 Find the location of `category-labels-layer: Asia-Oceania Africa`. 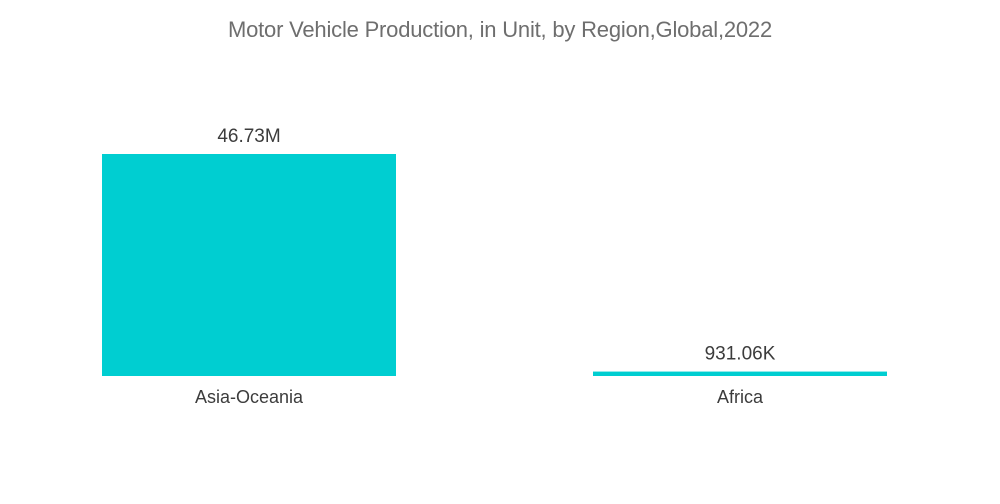

category-labels-layer: Asia-Oceania Africa is located at coordinates (479, 397).